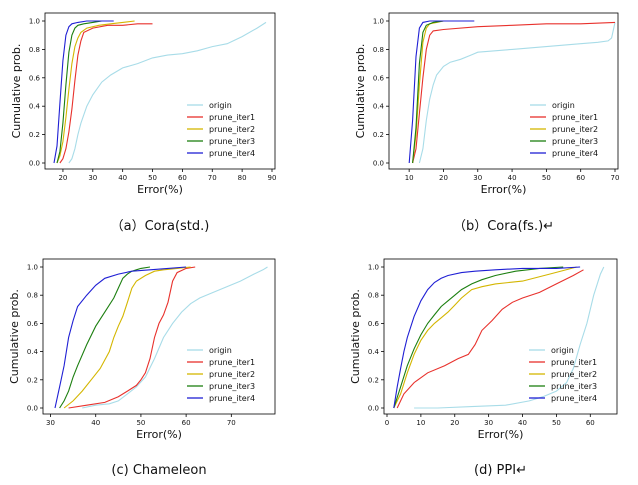  Describe the element at coordinates (272, 178) in the screenshot. I see `x-tick-label: 90` at that location.